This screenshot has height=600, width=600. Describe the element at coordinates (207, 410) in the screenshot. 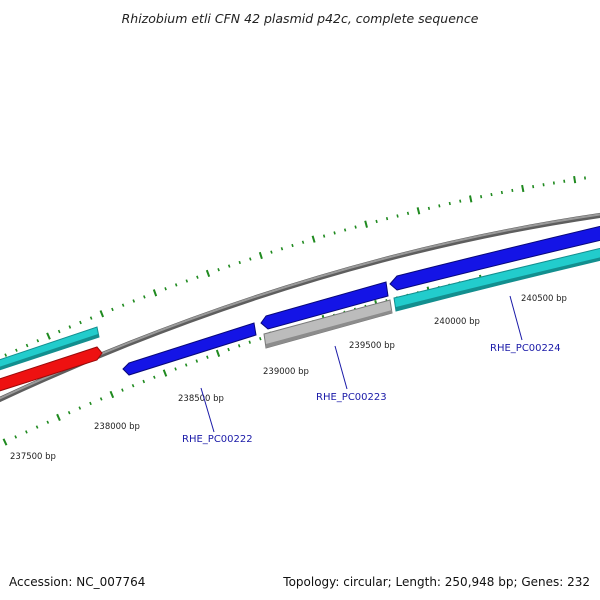

I see `leader-rhe-pc00222` at that location.